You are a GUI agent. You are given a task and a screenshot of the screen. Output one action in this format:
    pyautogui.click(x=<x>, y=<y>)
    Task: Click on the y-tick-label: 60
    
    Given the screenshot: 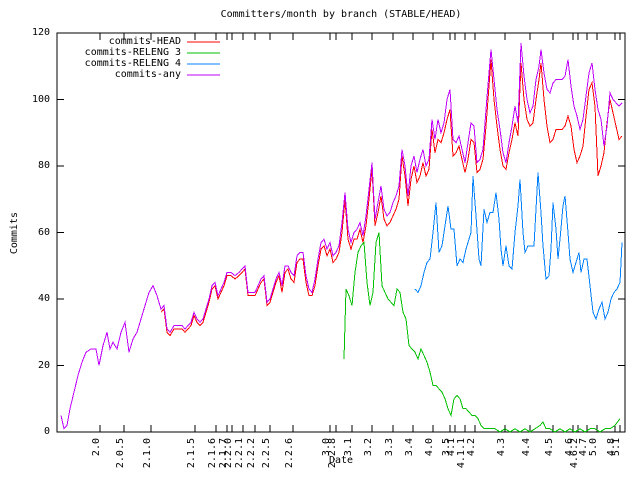 What is the action you would take?
    pyautogui.click(x=43, y=232)
    